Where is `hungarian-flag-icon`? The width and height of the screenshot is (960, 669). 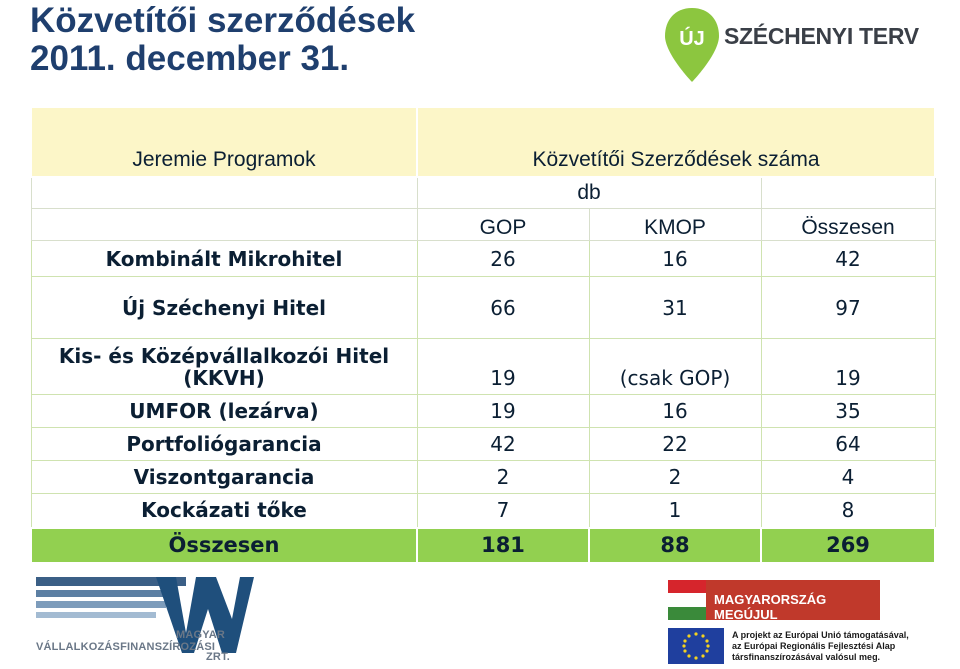 hungarian-flag-icon is located at coordinates (774, 600).